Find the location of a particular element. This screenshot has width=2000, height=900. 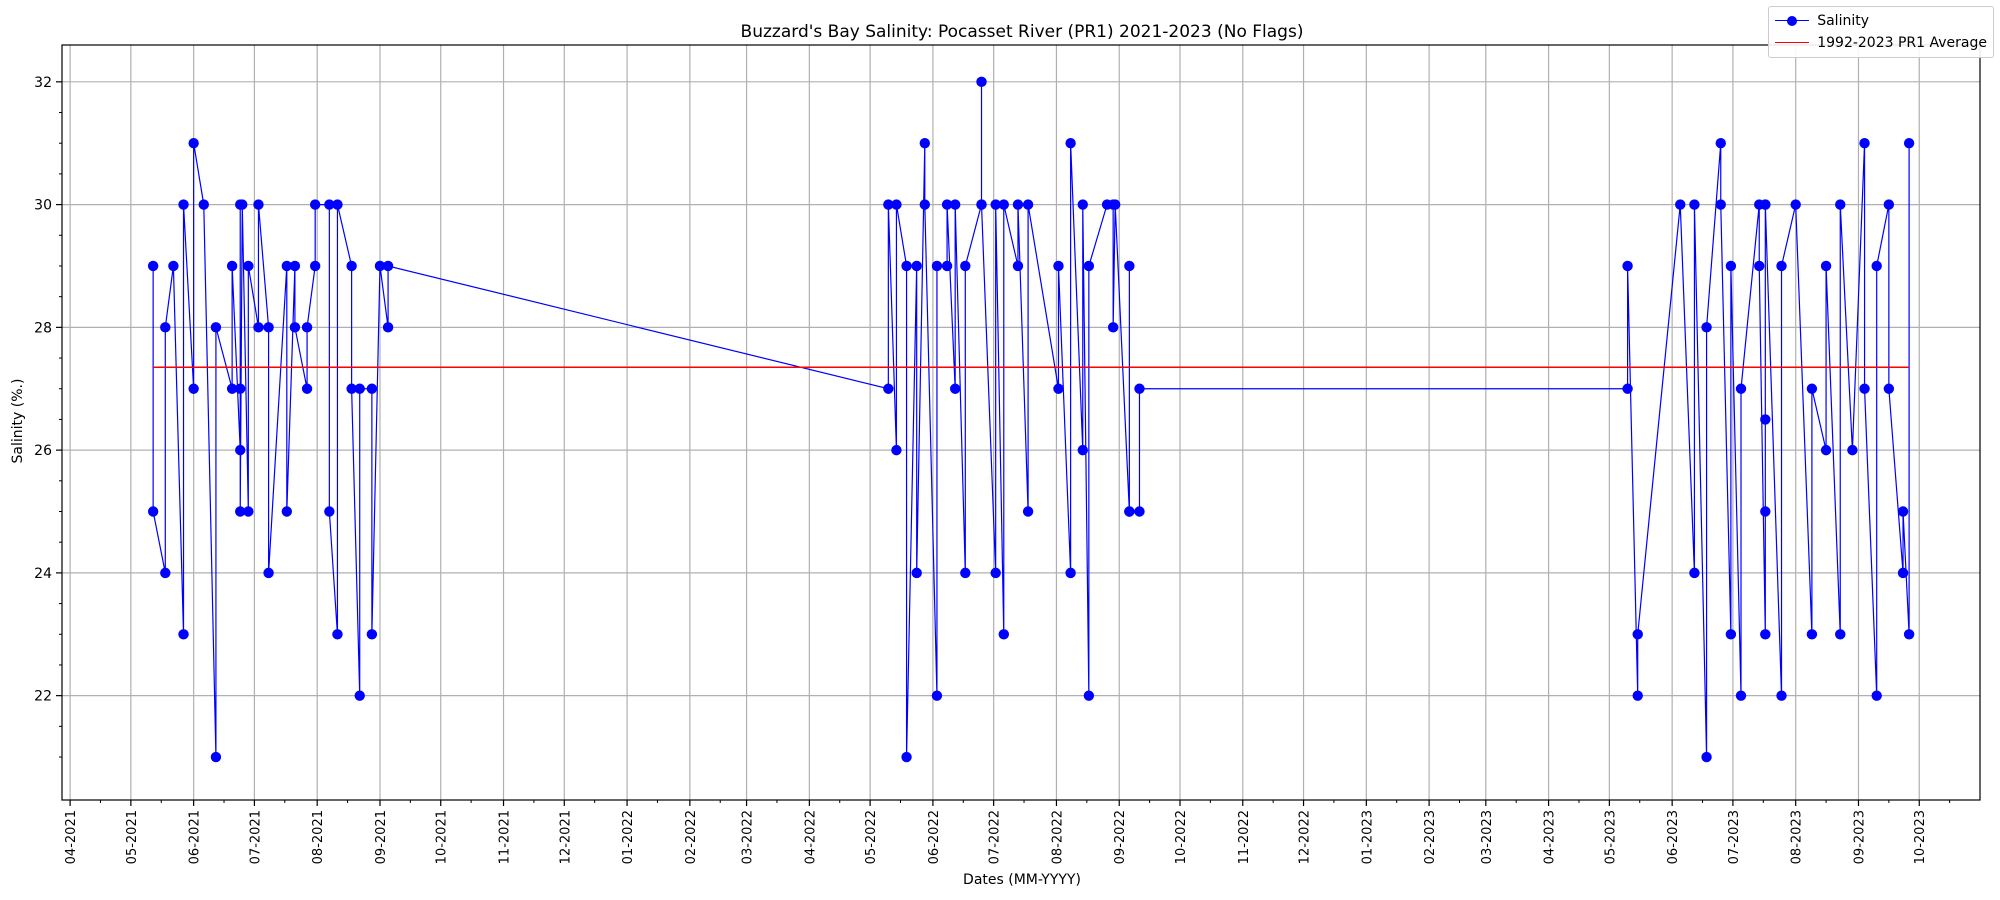

legend-label-average: 1992-2023 PR1 Average is located at coordinates (1902, 43).